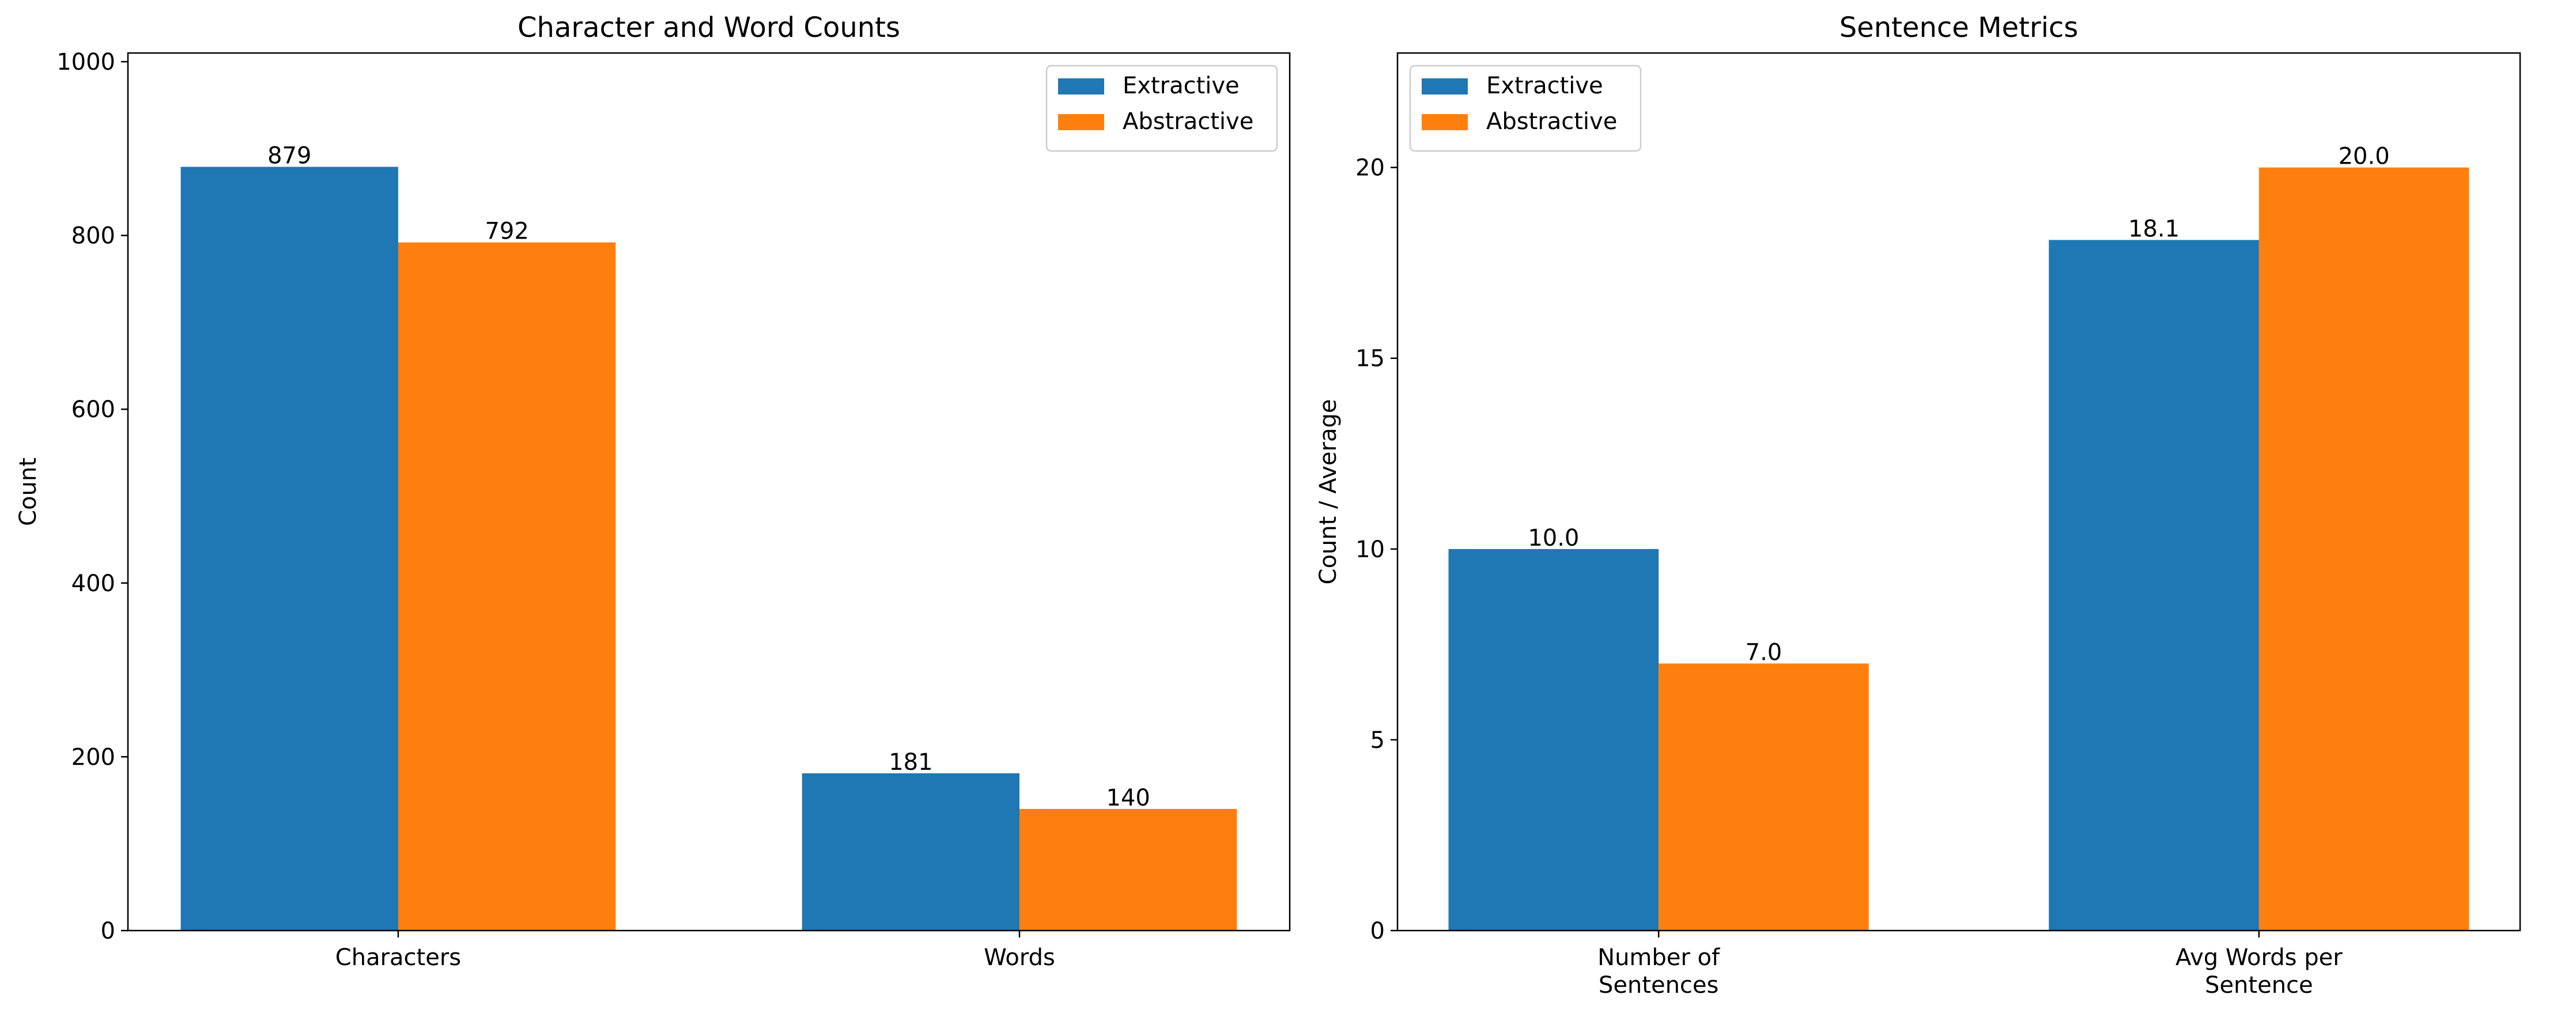 The width and height of the screenshot is (2576, 1017). What do you see at coordinates (1328, 492) in the screenshot?
I see `y-axis-label: Count / Average` at bounding box center [1328, 492].